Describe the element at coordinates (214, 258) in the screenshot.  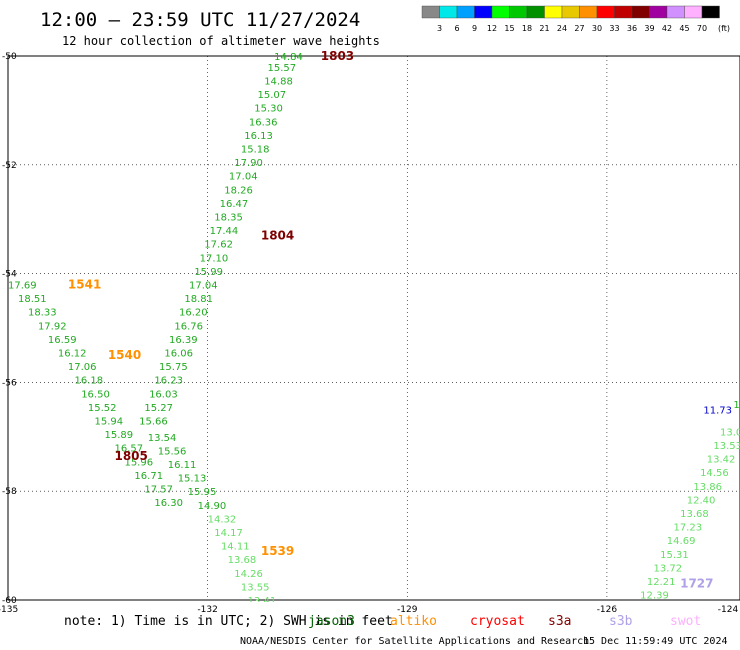
I see `wave-height-label: 17.10` at that location.